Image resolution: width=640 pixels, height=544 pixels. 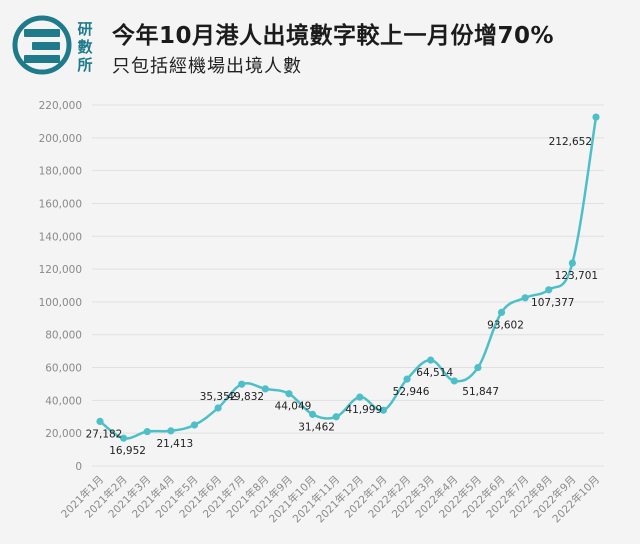 What do you see at coordinates (505, 325) in the screenshot?
I see `data-label: 93,602` at bounding box center [505, 325].